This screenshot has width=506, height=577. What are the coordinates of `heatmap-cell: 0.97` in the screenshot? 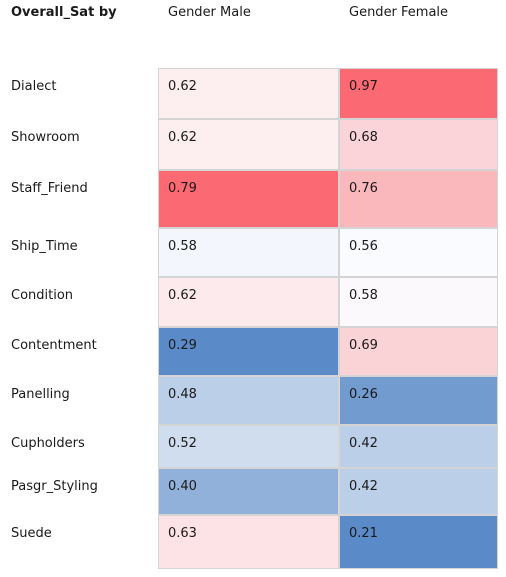 It's located at (418, 93).